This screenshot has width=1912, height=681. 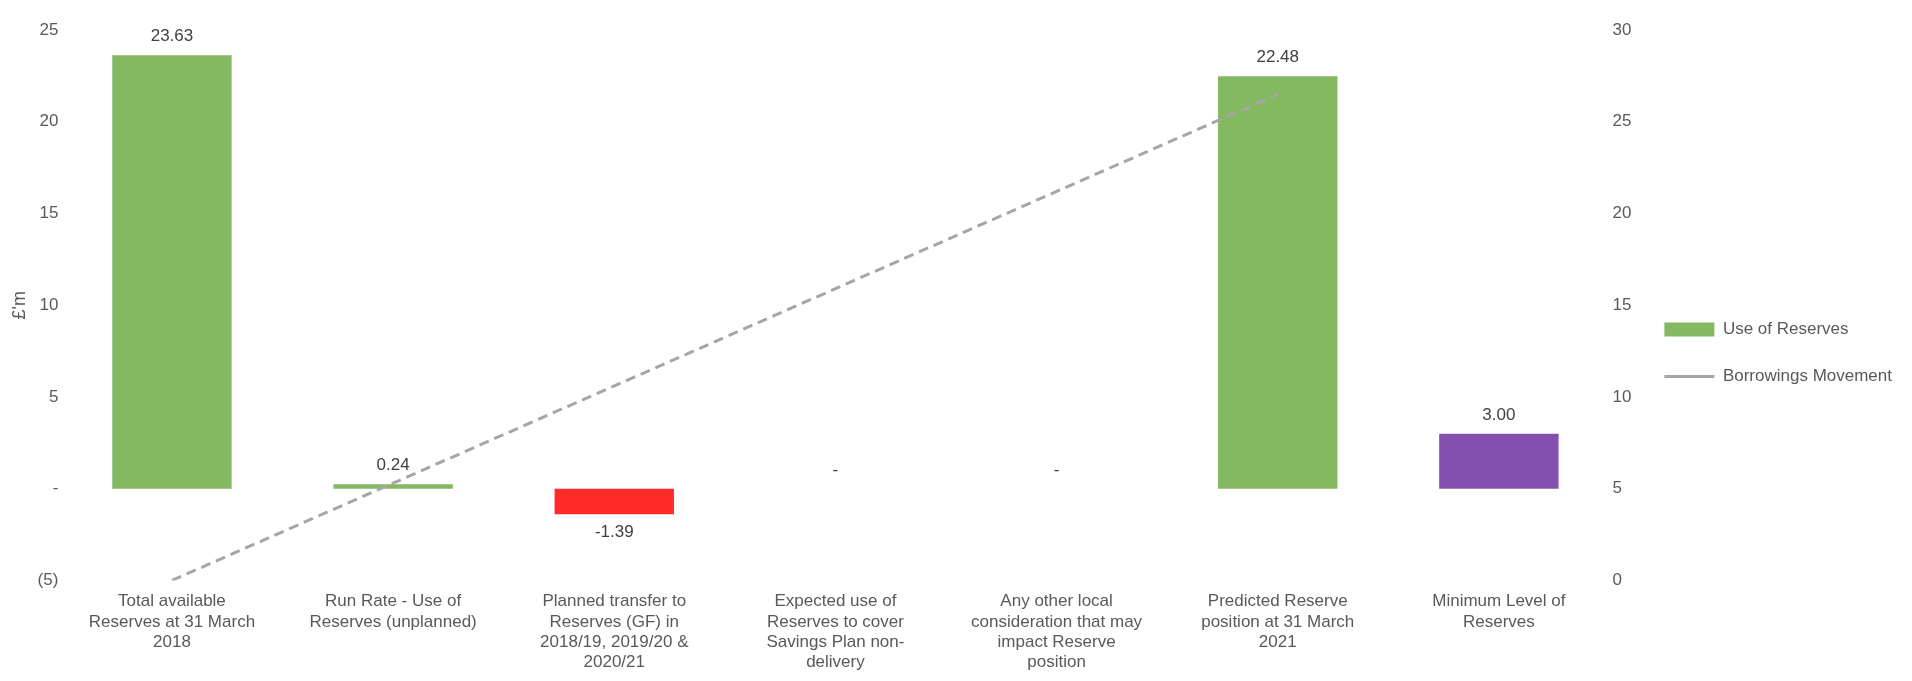 I want to click on y-tick-label: 20, so click(x=49, y=121).